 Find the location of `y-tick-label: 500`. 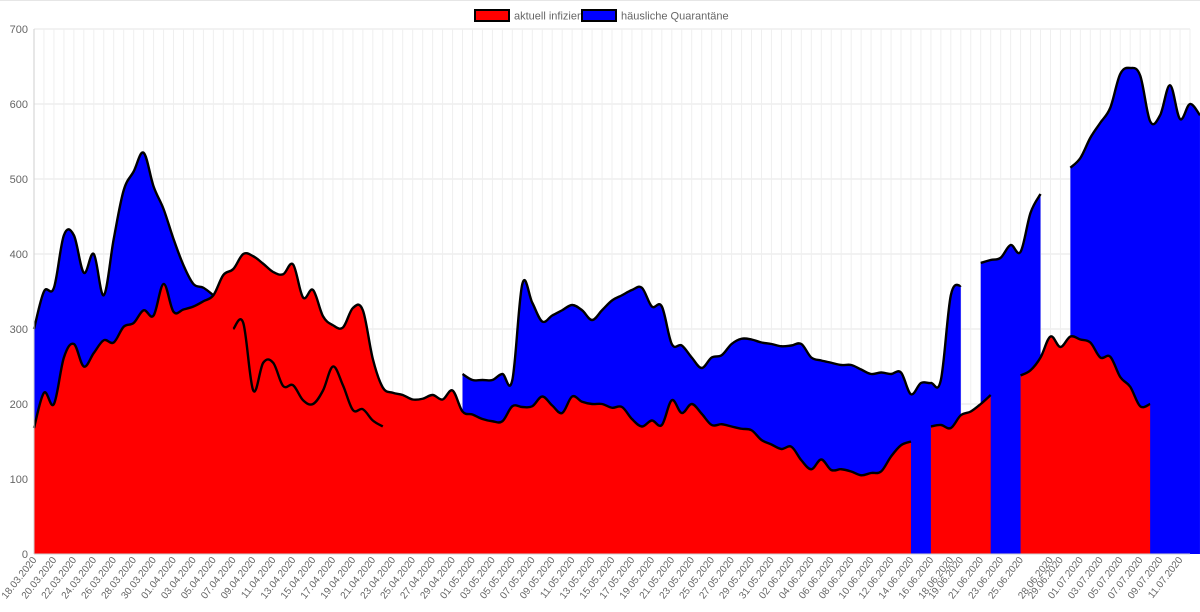

y-tick-label: 500 is located at coordinates (19, 180).